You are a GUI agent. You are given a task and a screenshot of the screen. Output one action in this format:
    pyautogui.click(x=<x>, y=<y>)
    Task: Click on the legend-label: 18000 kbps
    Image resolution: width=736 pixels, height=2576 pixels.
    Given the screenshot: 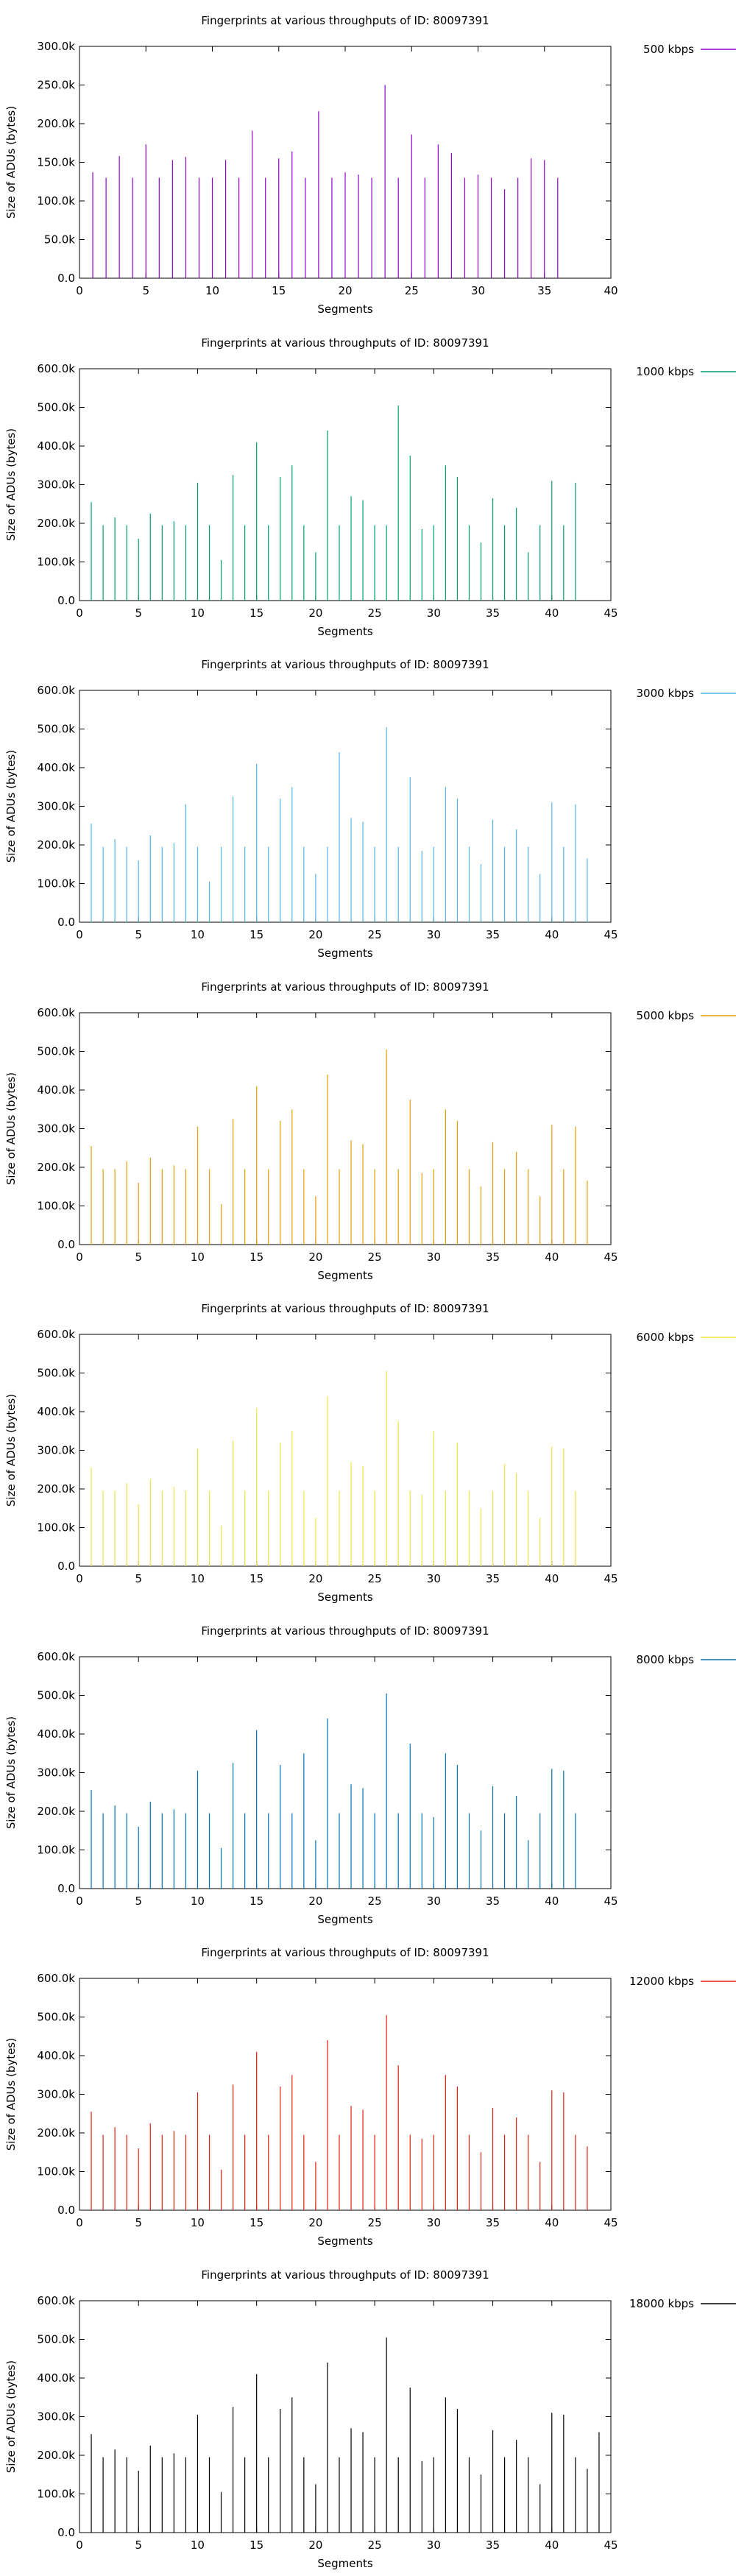 What is the action you would take?
    pyautogui.click(x=661, y=2303)
    